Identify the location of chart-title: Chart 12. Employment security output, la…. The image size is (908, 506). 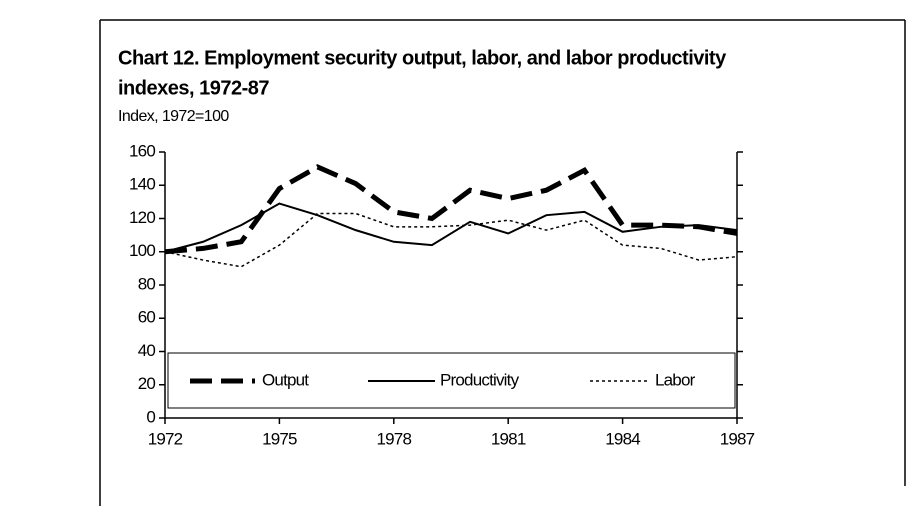
(422, 58).